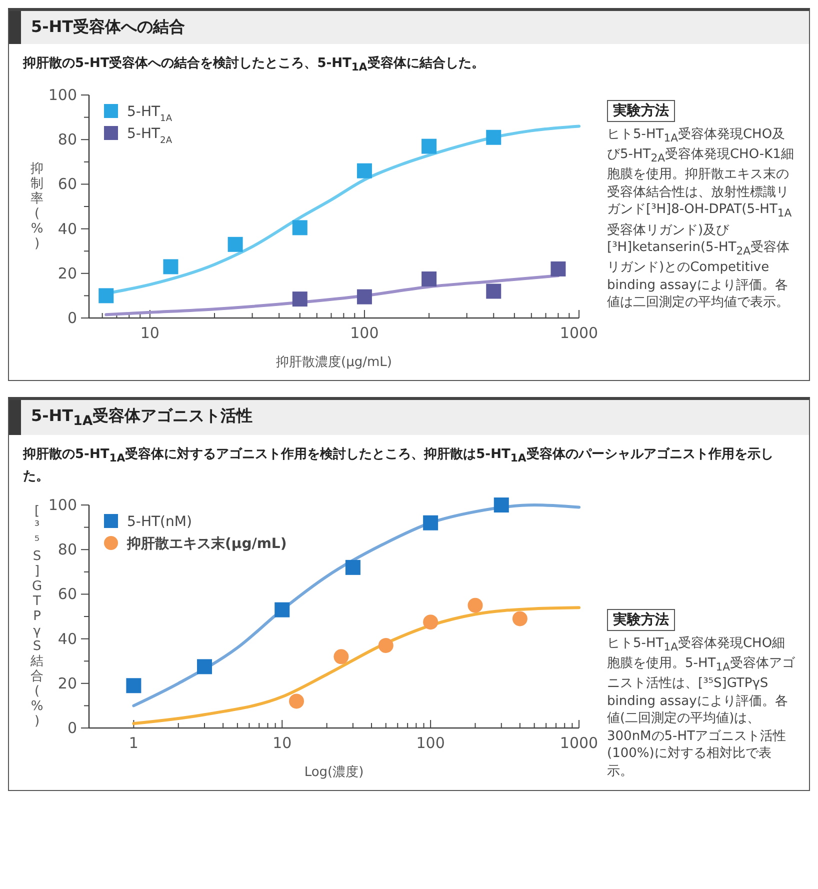  Describe the element at coordinates (701, 707) in the screenshot. I see `text: ヒト5-HT$_{1A}$受容体発現CHO細胞膜を使用。5-HT$_{1A}$受容体アゴニスト活性は、[³⁵S]GTPγS binding assayにより評価。各値(二回測定の平均値)は、300nMの5-HTアゴニスト活性(100%)に対する相対比で表示。` at that location.